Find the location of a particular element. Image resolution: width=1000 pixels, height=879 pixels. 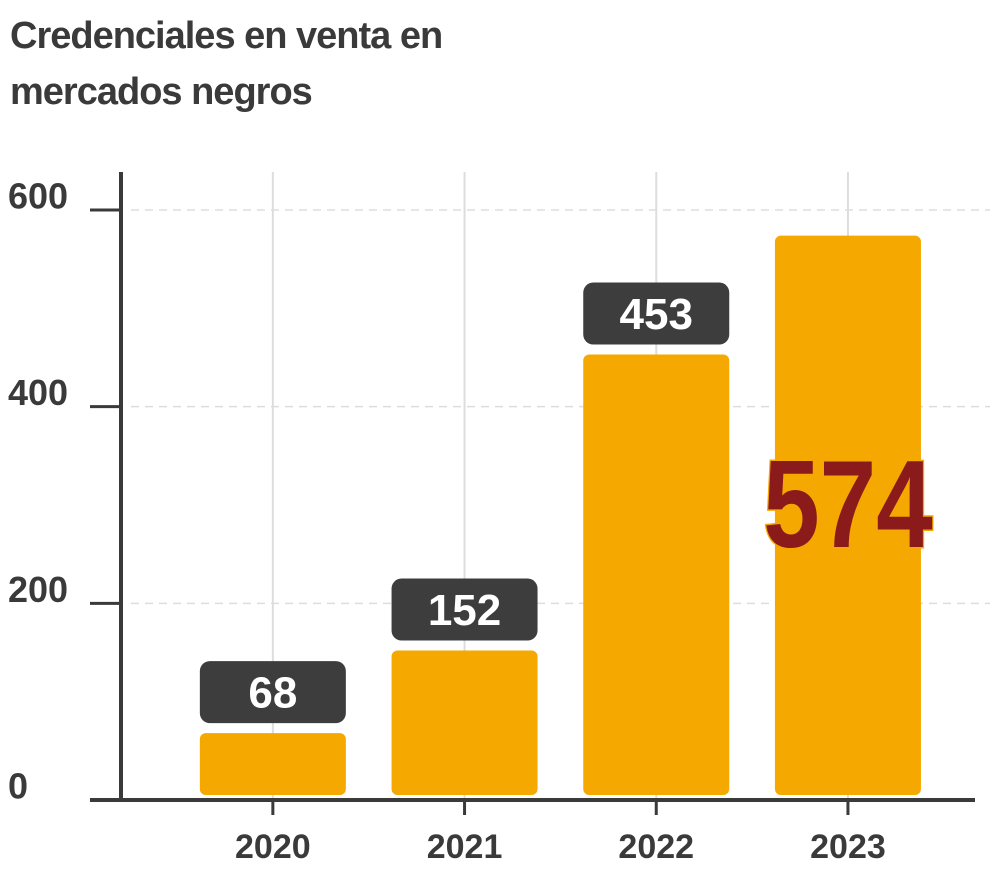

y-tick-label: 400 is located at coordinates (38, 392).